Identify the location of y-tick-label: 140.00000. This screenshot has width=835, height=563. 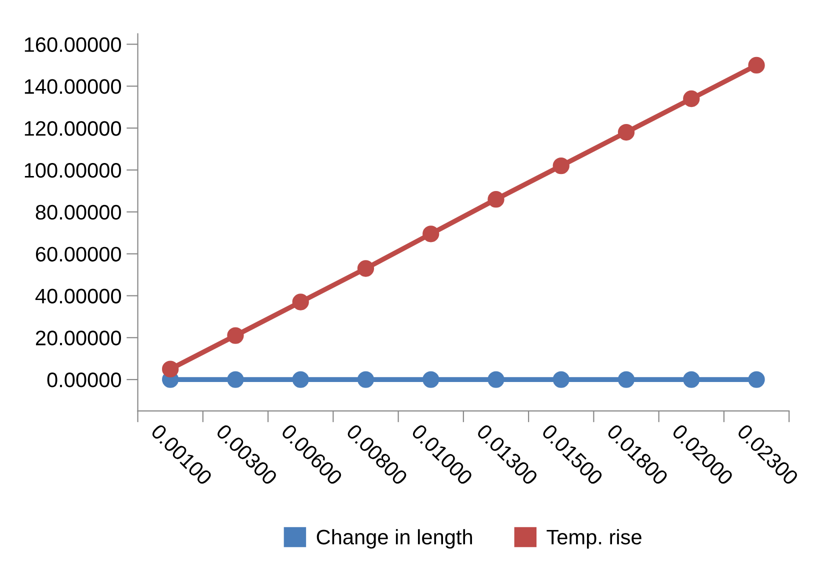
(72, 86).